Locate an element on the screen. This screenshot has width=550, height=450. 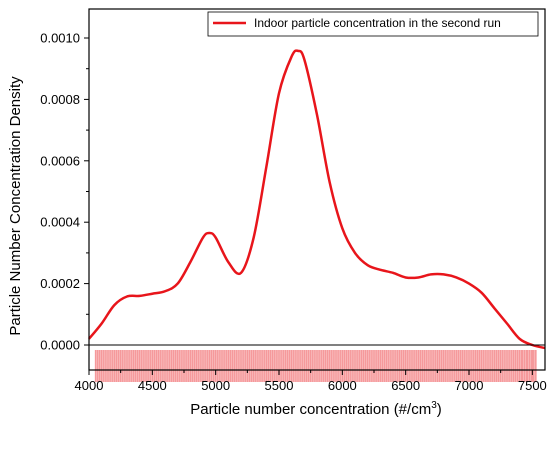
legend-box is located at coordinates (373, 24).